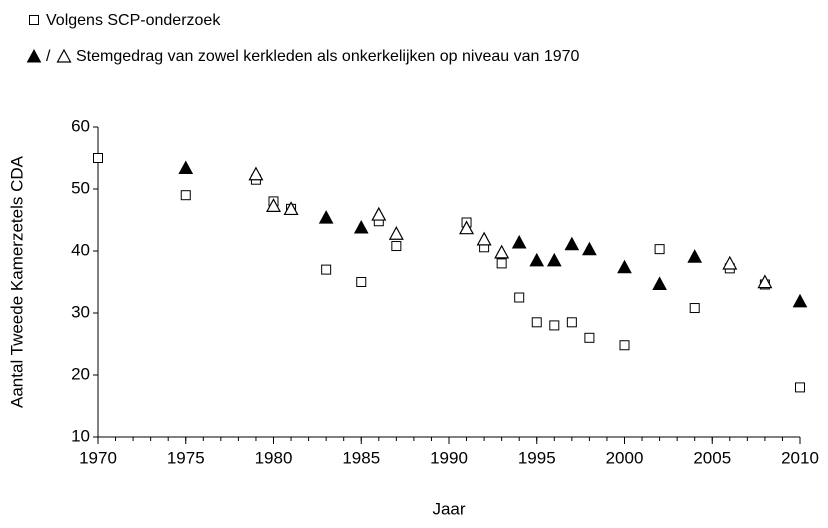  What do you see at coordinates (16, 281) in the screenshot?
I see `y-axis-label: Aantal Tweede Kamerzetels CDA` at bounding box center [16, 281].